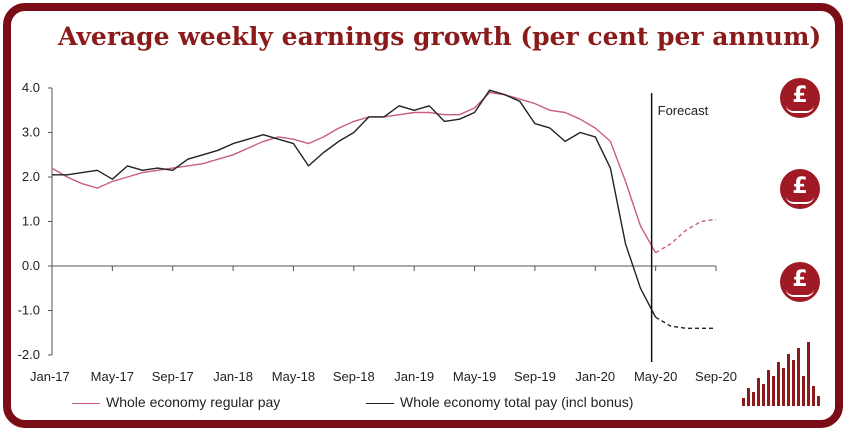 The image size is (844, 429). What do you see at coordinates (683, 110) in the screenshot?
I see `forecast-label: Forecast` at bounding box center [683, 110].